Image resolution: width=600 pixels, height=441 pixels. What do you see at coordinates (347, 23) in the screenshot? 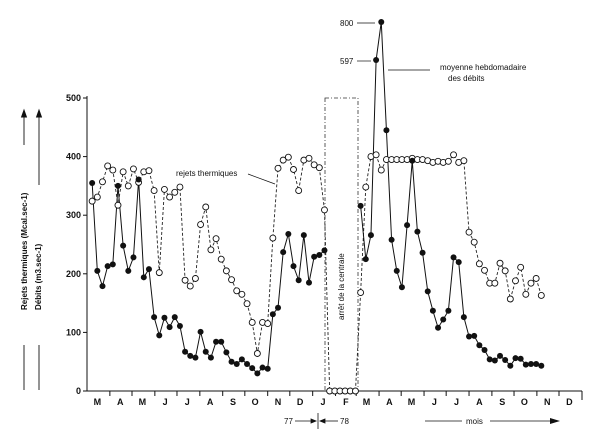
I see `peak-800-label: 800` at bounding box center [347, 23].